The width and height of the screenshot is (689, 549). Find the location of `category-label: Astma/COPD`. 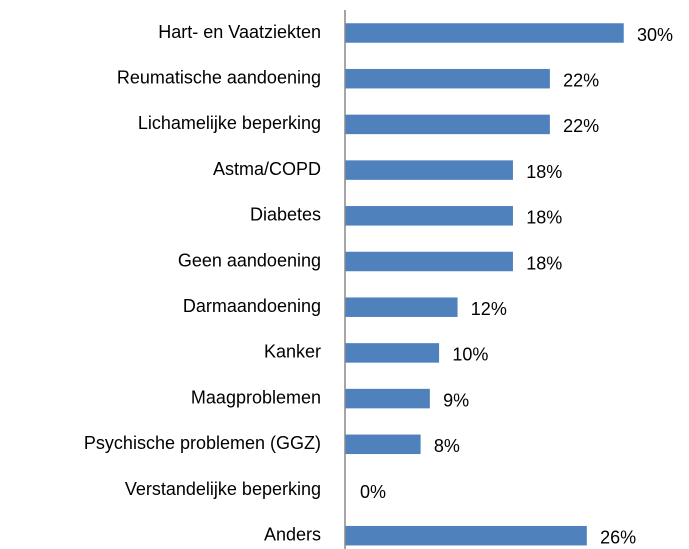

category-label: Astma/COPD is located at coordinates (267, 169).